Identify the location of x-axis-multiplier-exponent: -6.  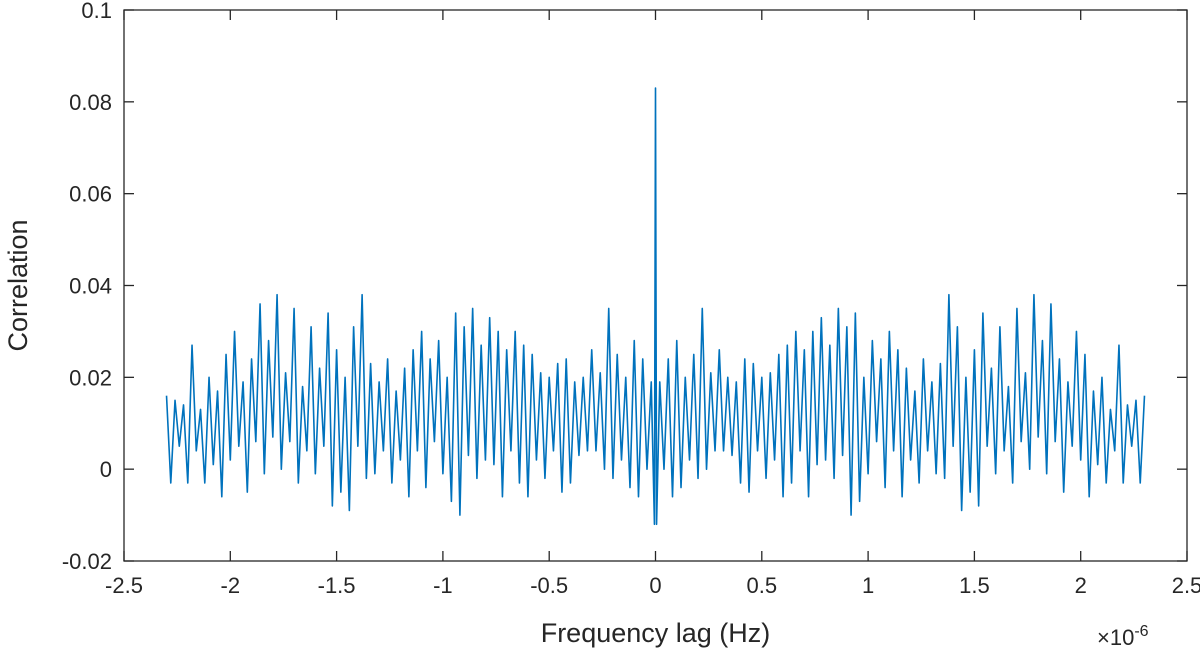
(1141, 631).